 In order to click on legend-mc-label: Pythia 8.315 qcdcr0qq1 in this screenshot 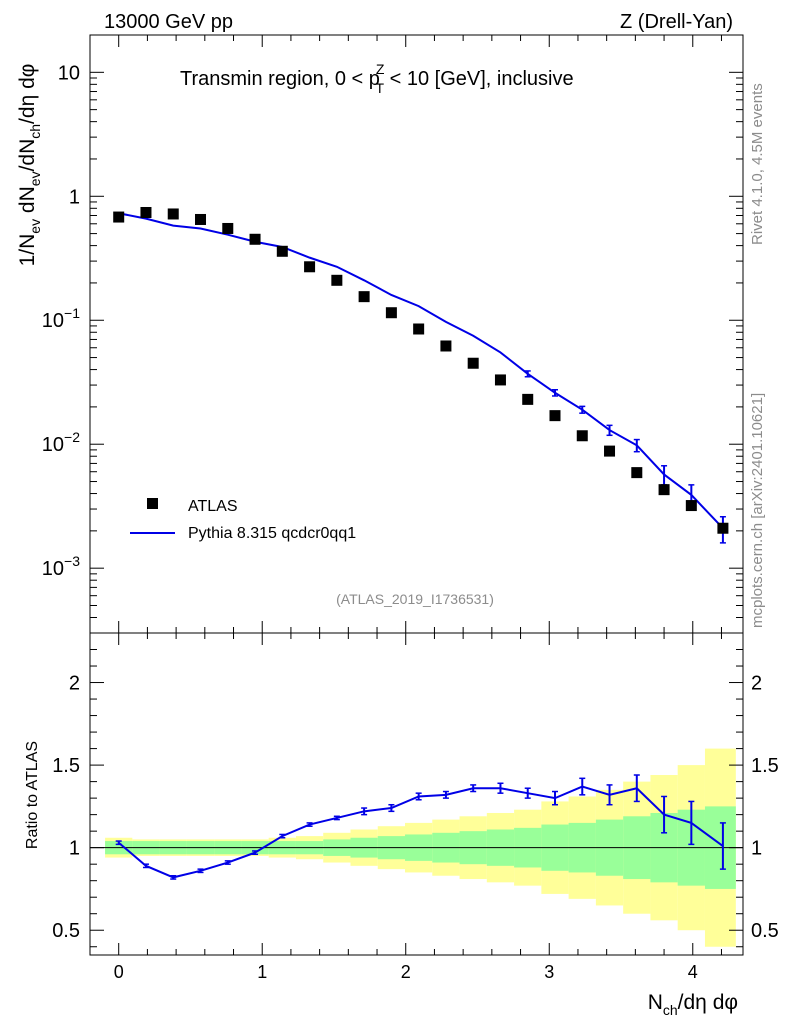, I will do `click(272, 533)`.